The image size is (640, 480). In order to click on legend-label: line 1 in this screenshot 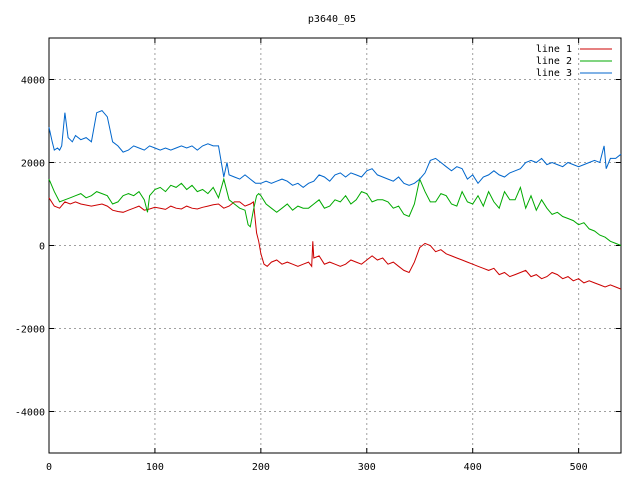, I will do `click(554, 49)`.